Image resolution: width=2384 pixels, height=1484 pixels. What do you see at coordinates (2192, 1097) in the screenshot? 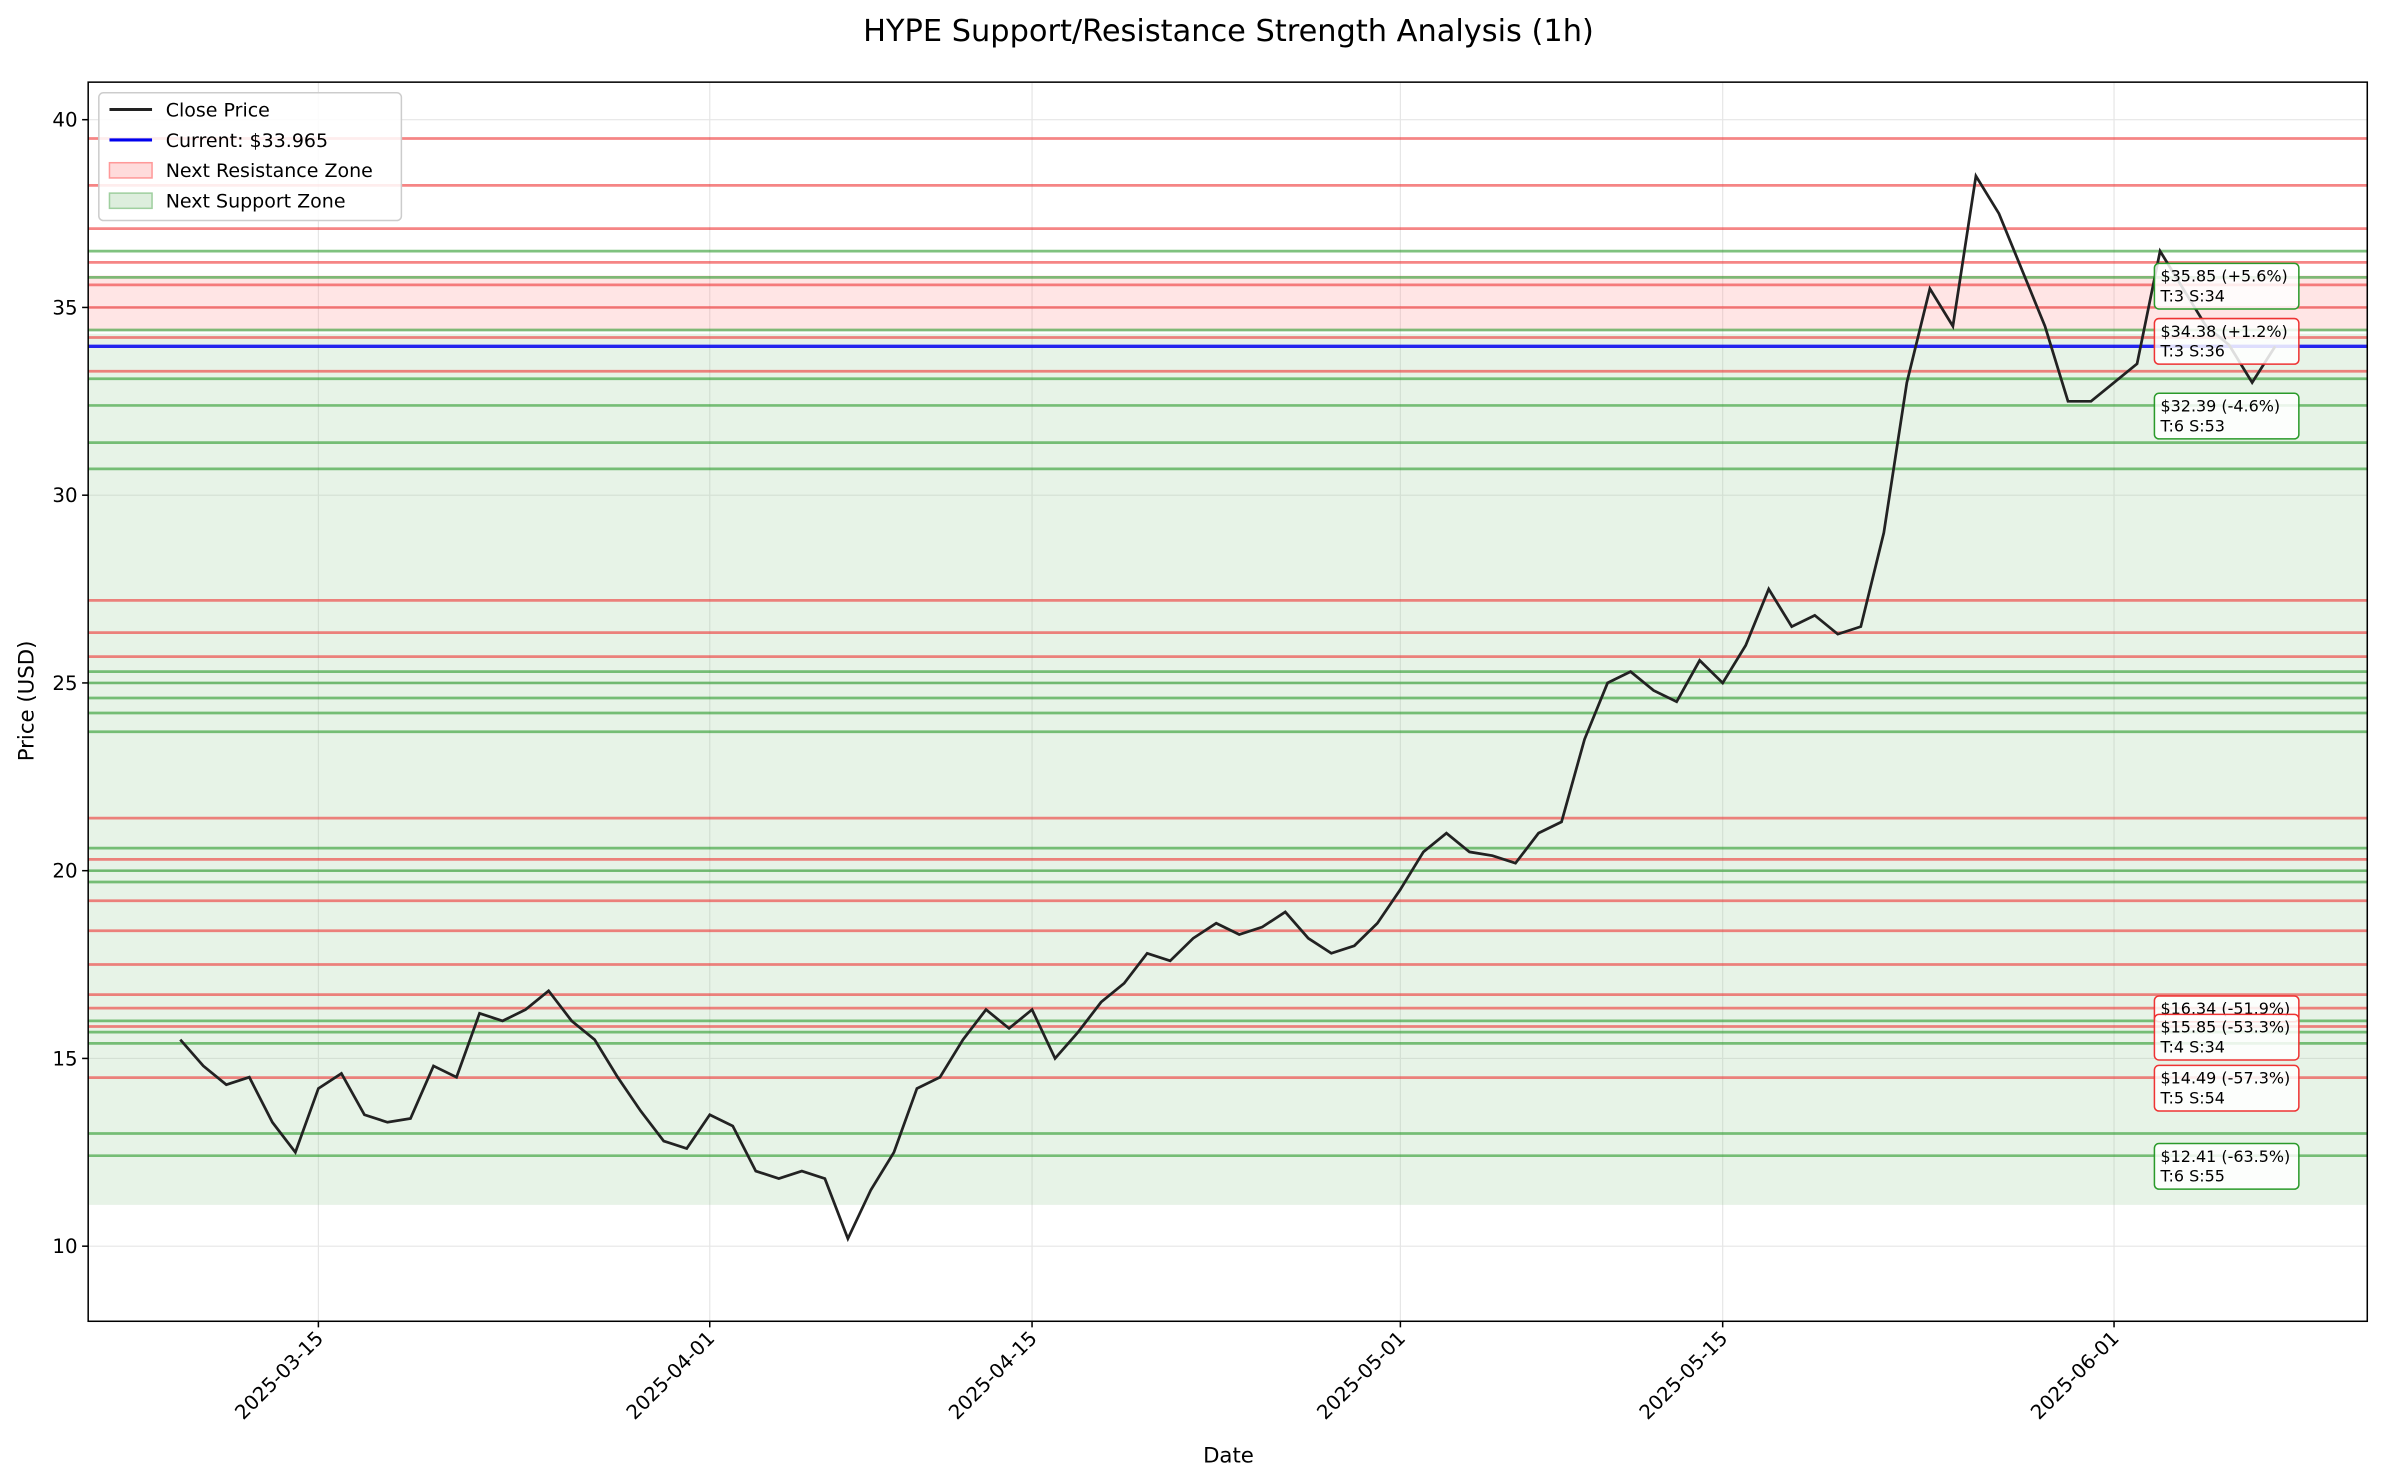
I see `annotation-text: T:5 S:54` at bounding box center [2192, 1097].